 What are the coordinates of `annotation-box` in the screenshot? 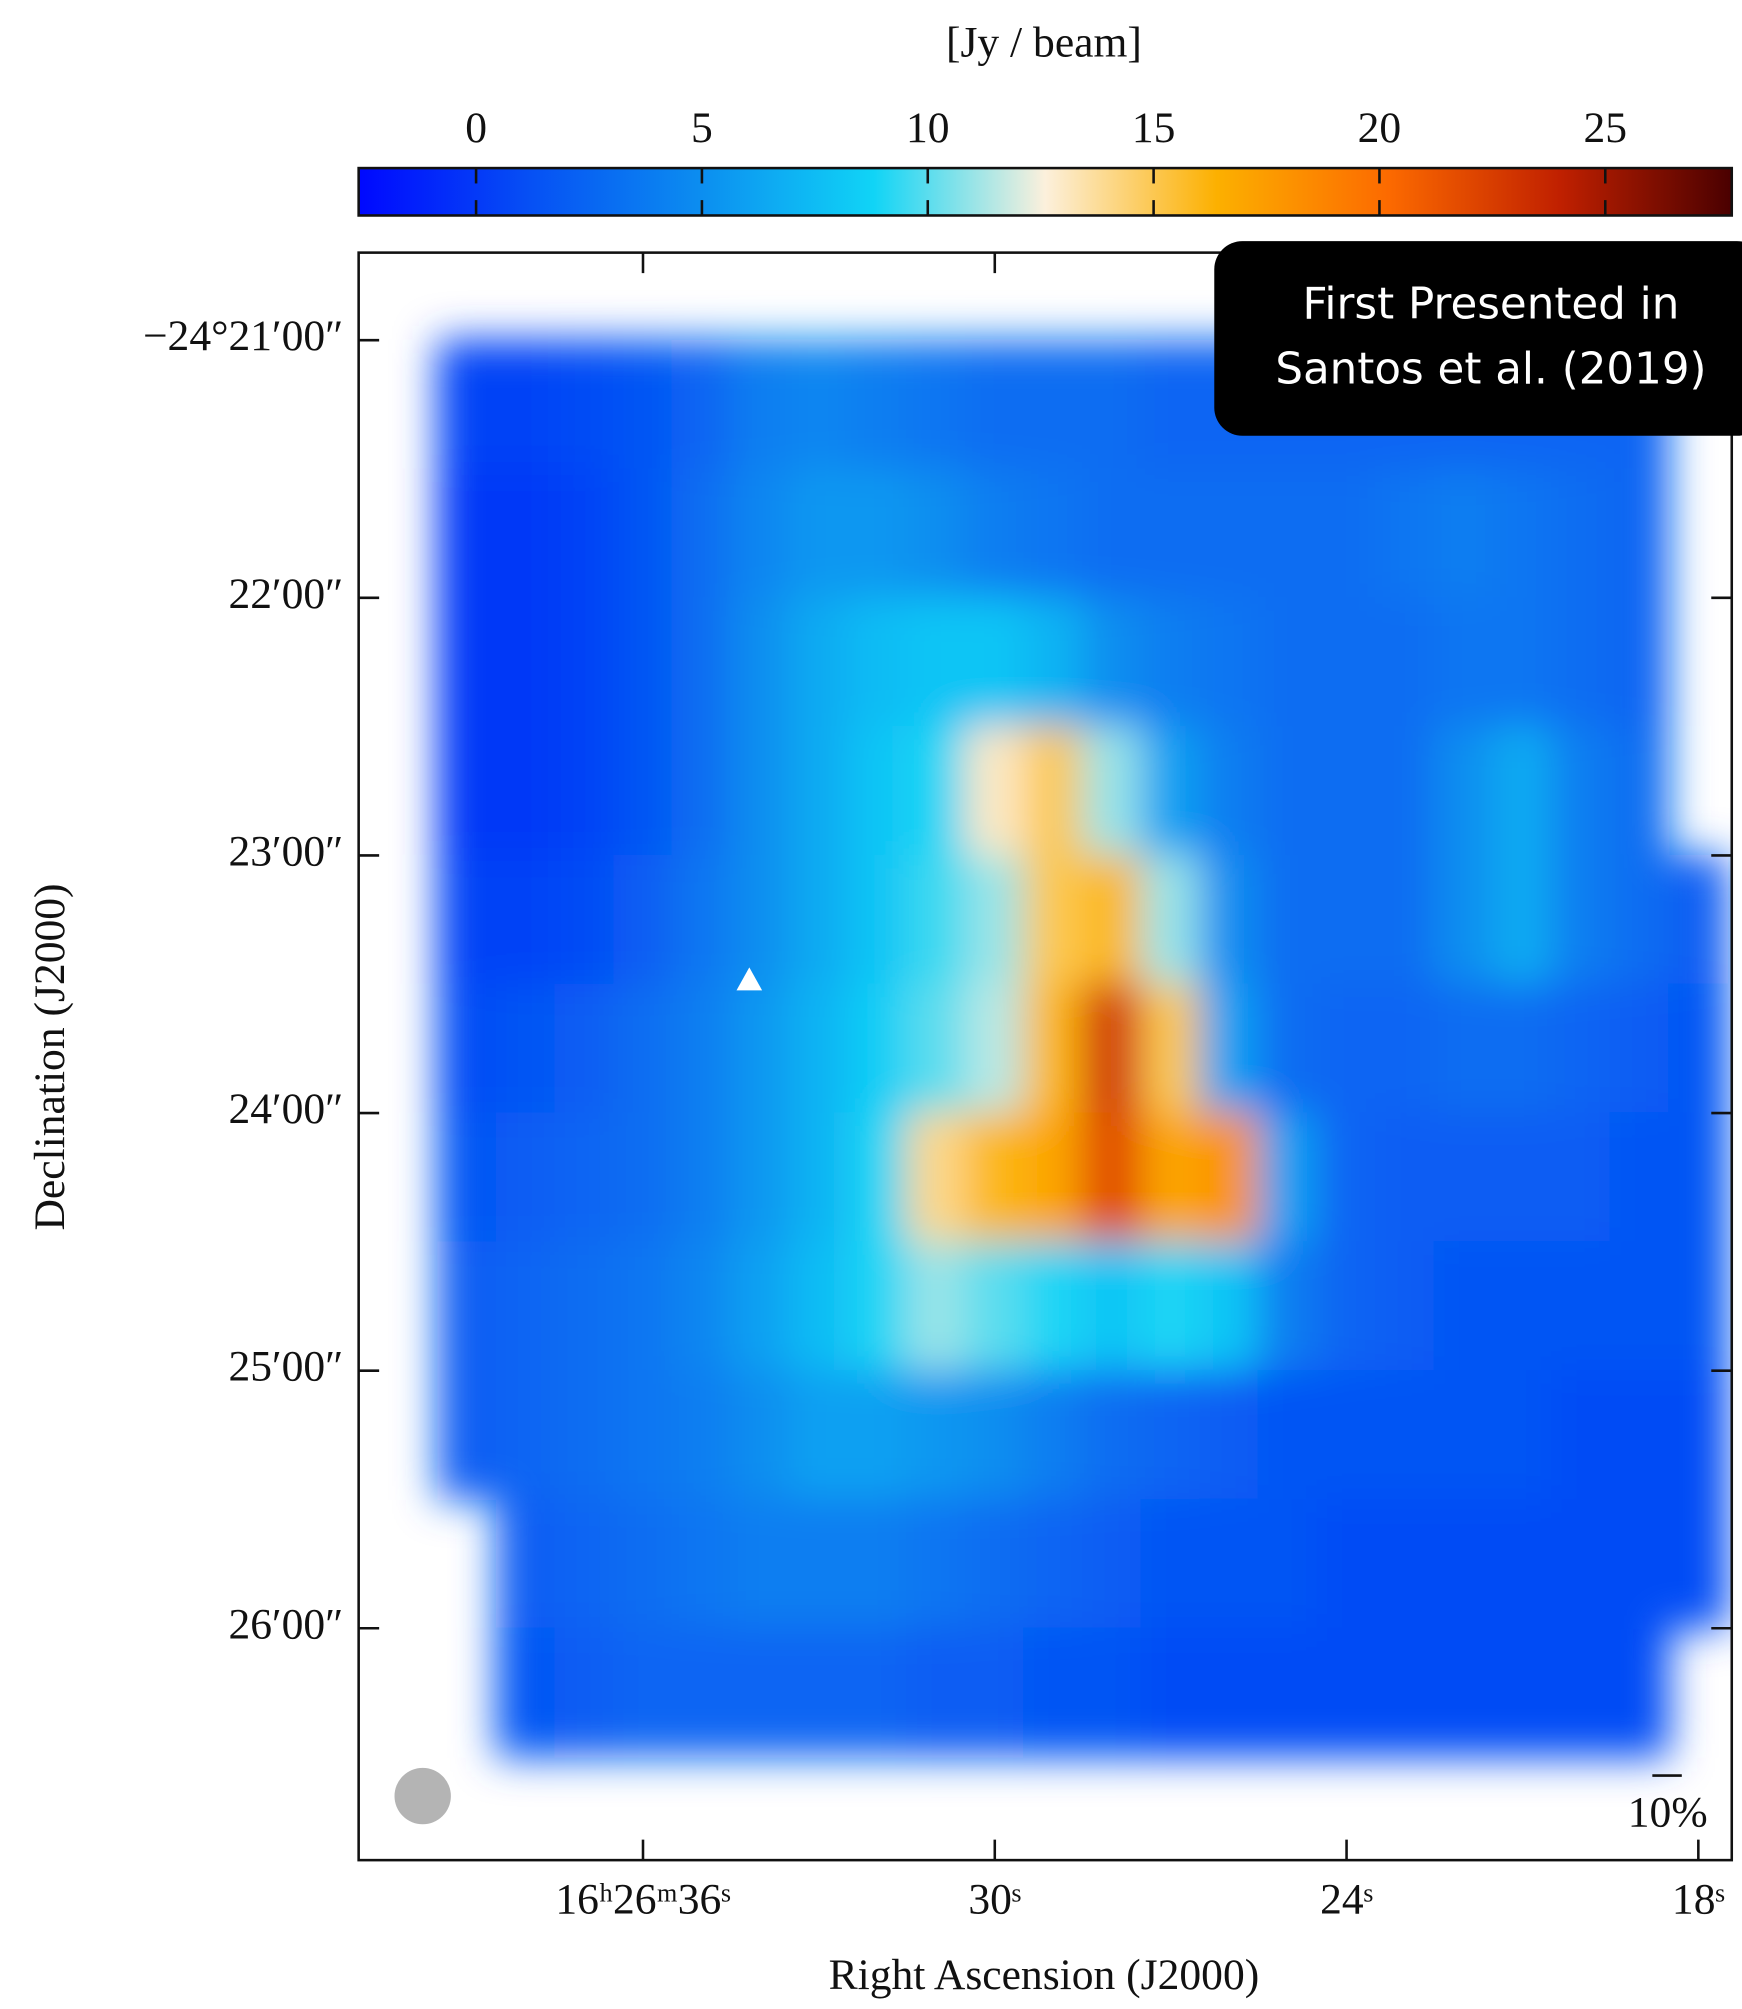 It's located at (1478, 338).